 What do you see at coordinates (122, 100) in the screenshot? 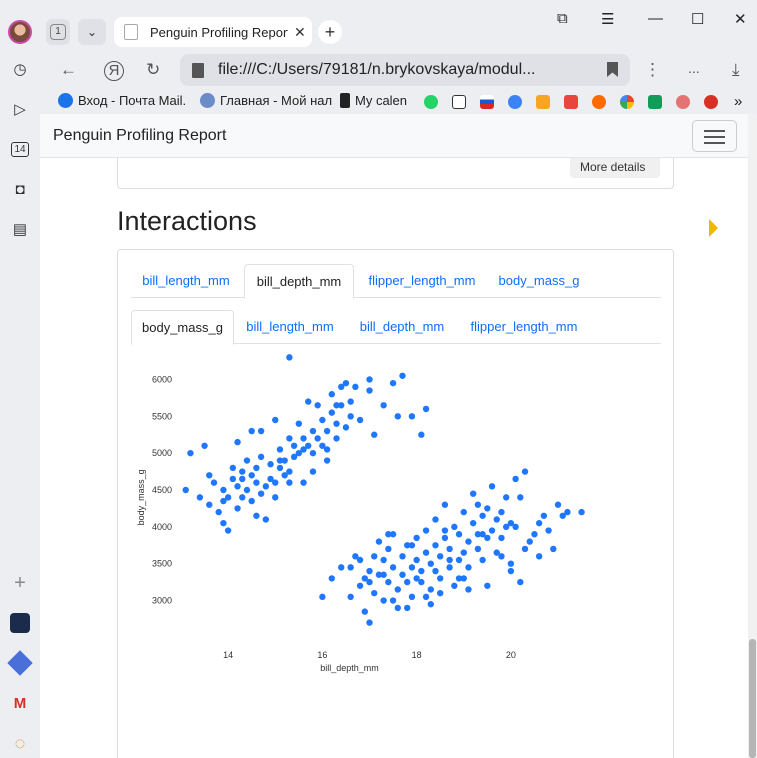
I see `bookmark-mail: Вход - Почта Mail.` at bounding box center [122, 100].